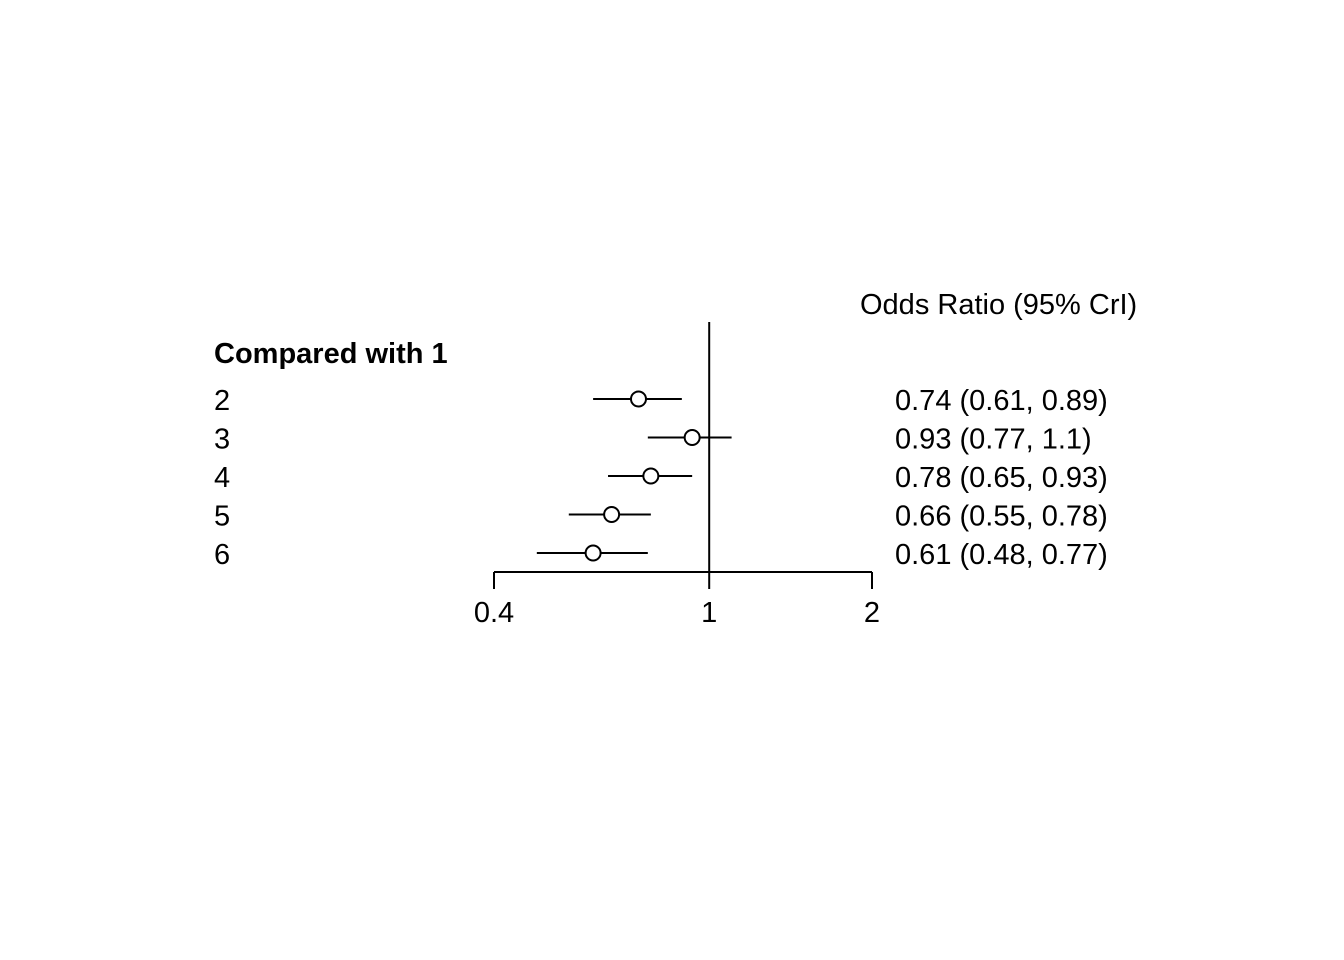  What do you see at coordinates (494, 613) in the screenshot?
I see `x-tick-label: 0.4` at bounding box center [494, 613].